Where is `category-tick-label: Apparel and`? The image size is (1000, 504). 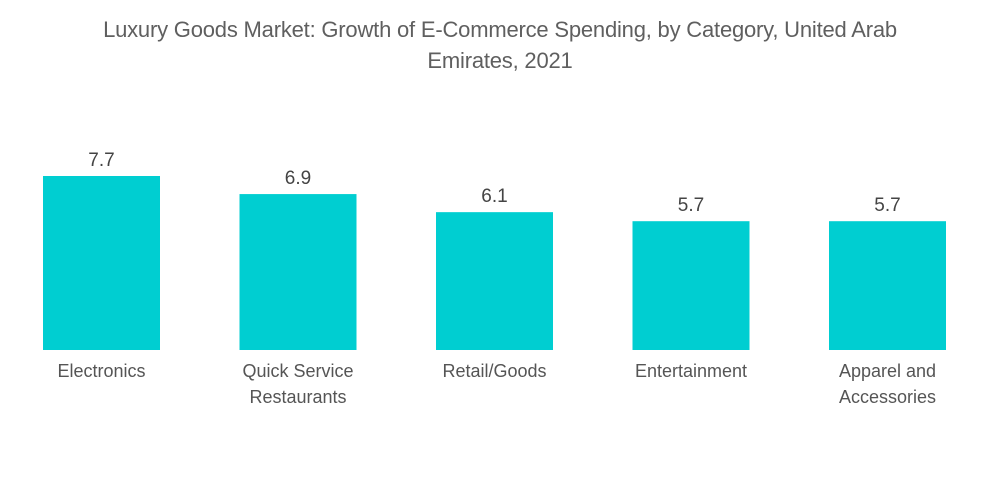 category-tick-label: Apparel and is located at coordinates (887, 371).